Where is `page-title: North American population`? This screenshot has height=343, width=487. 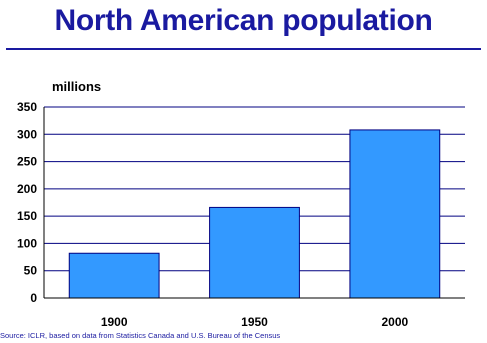
page-title: North American population is located at coordinates (243, 20).